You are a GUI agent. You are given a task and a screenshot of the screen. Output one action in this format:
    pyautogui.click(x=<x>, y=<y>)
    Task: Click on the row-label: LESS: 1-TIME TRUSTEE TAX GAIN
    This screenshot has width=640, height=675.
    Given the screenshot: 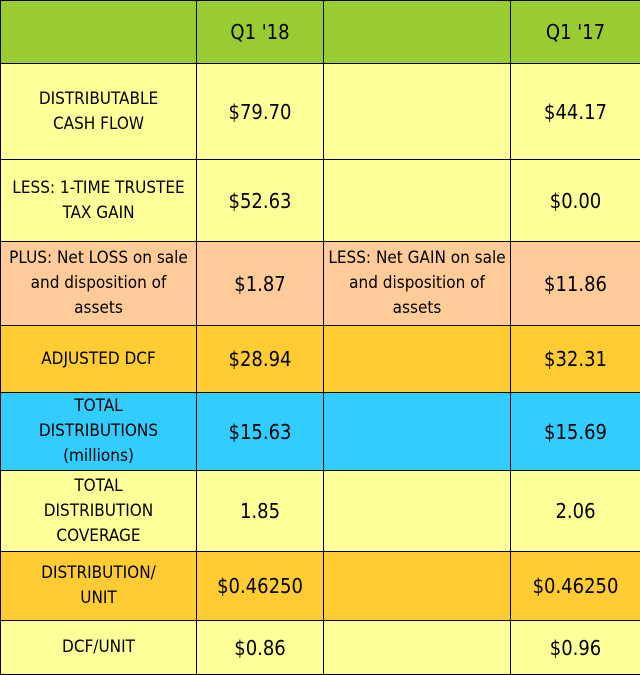 What is the action you would take?
    pyautogui.click(x=99, y=201)
    